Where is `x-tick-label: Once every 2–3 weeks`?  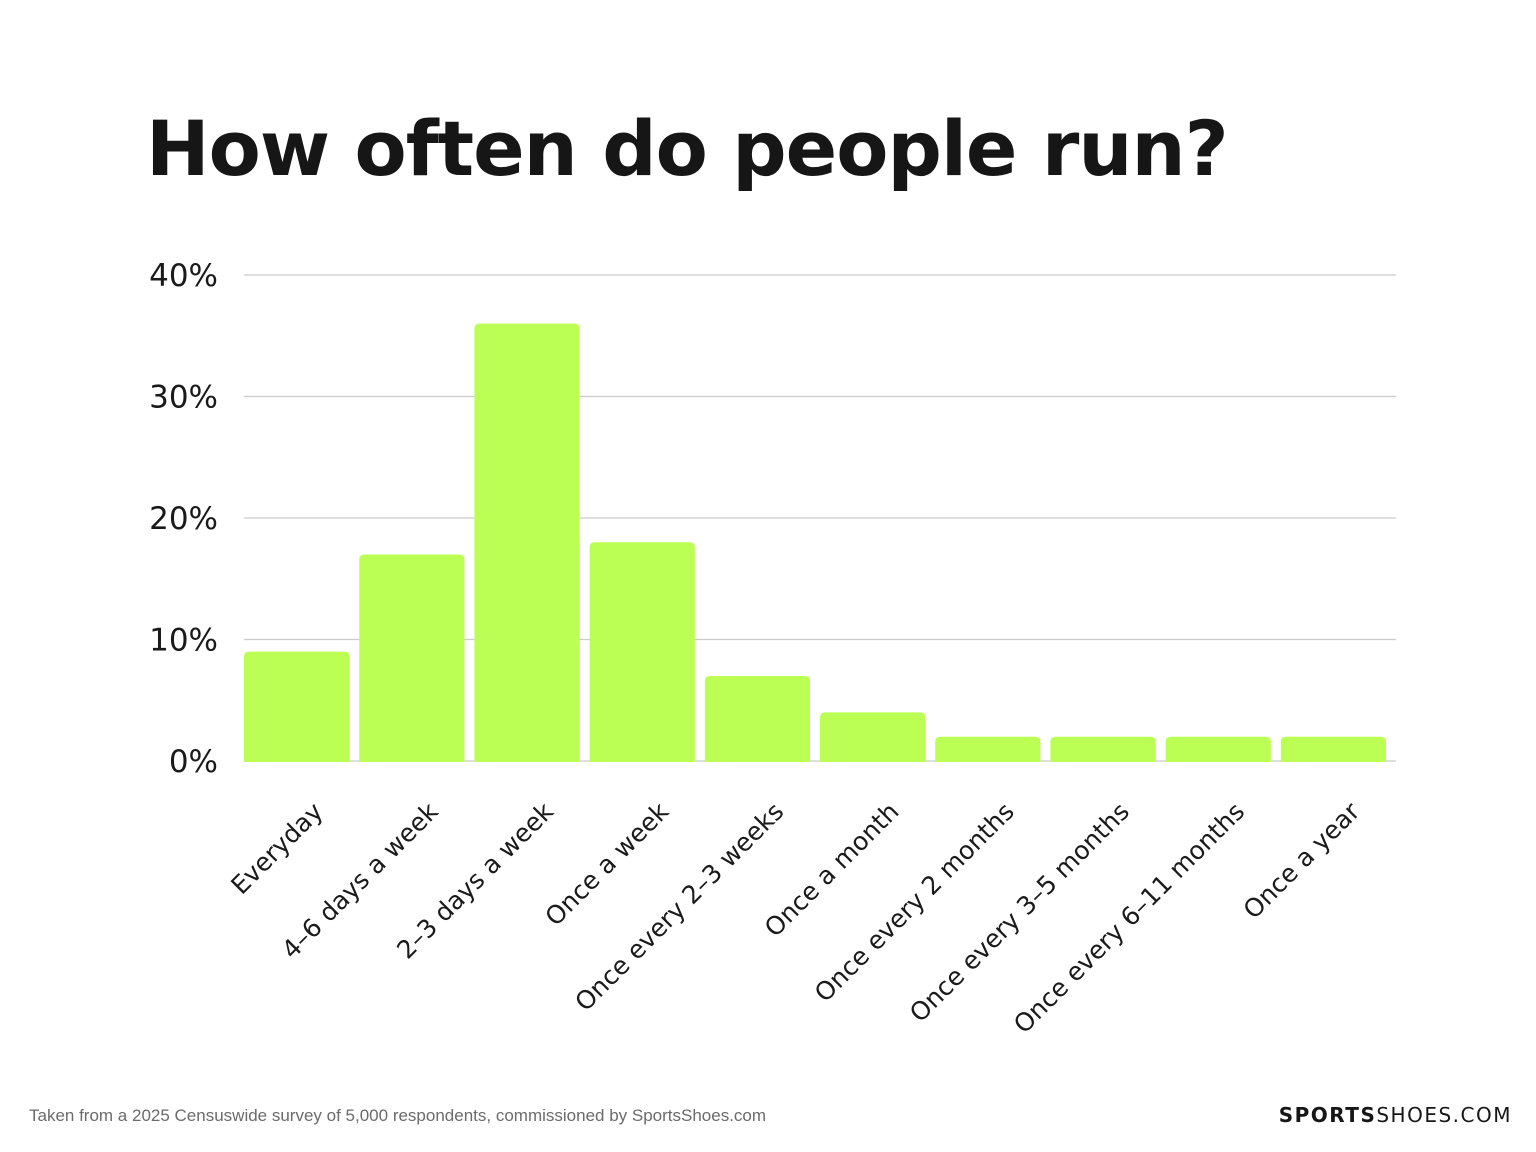 x-tick-label: Once every 2–3 weeks is located at coordinates (679, 907).